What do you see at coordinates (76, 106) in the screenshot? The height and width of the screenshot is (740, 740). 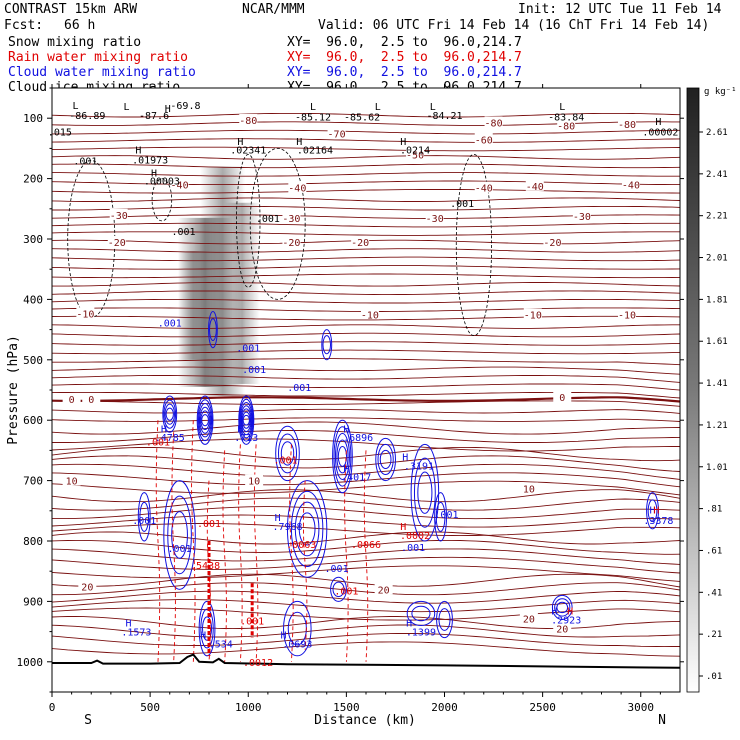 I see `snow-ice-label-0: L` at bounding box center [76, 106].